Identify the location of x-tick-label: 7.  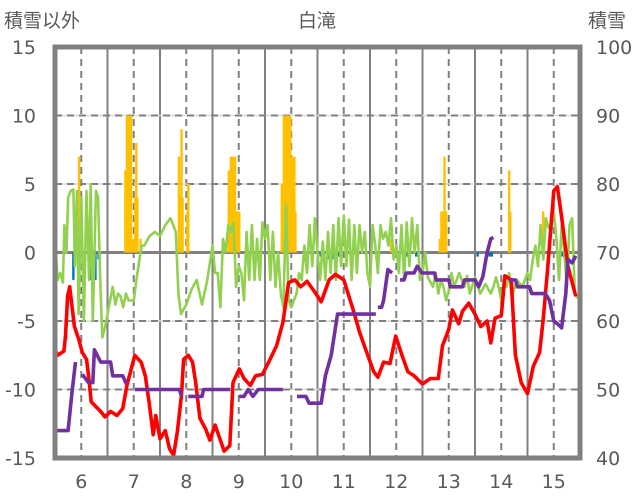
(134, 482).